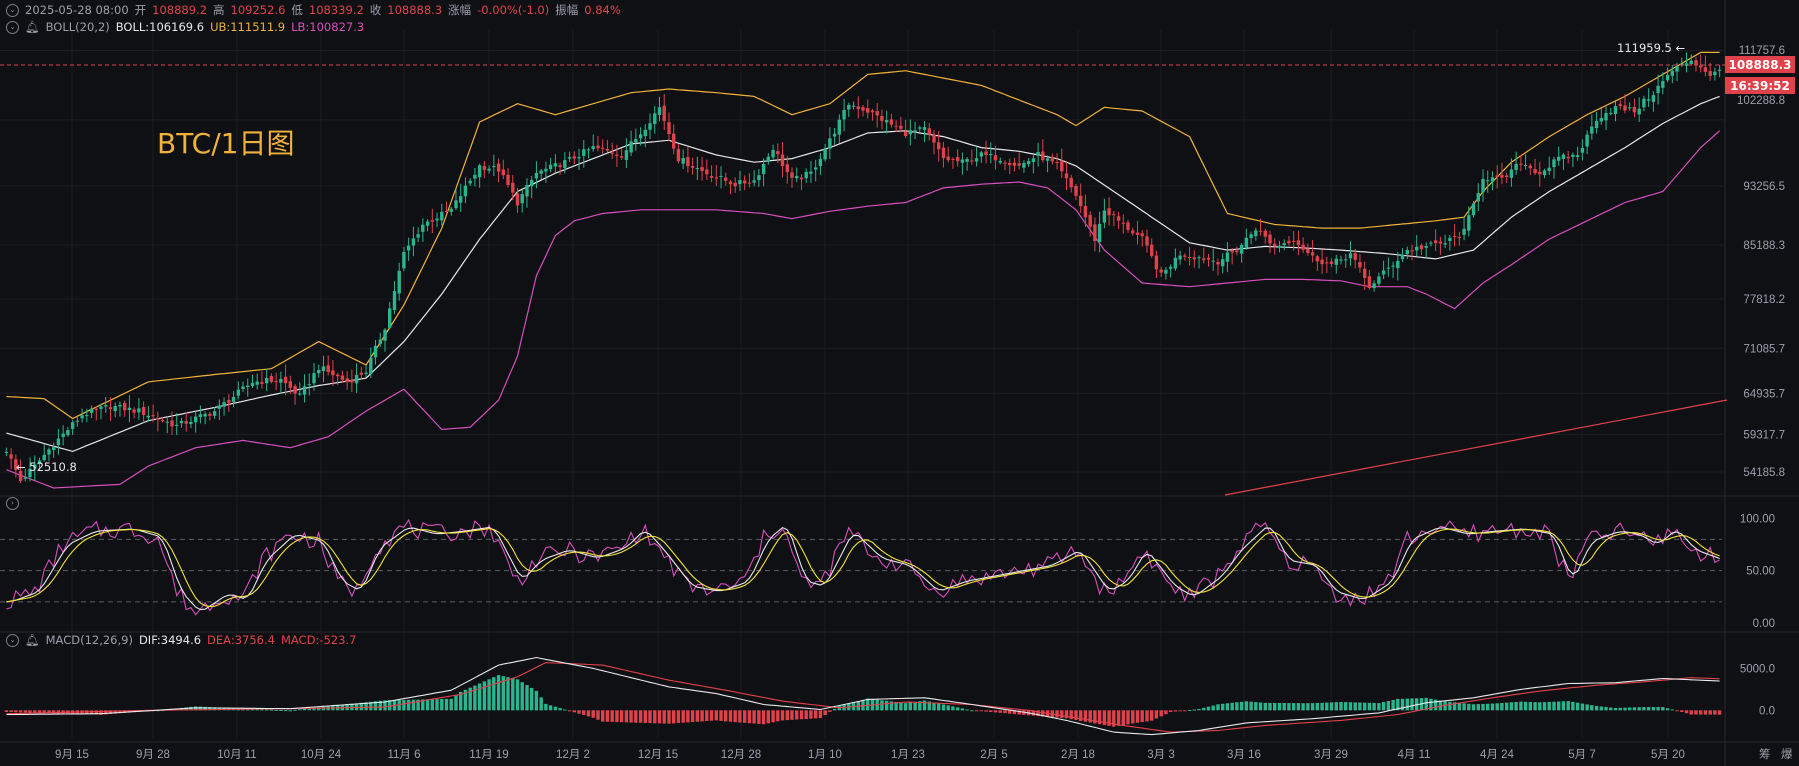 Image resolution: width=1799 pixels, height=766 pixels. I want to click on time-axis-label: 3月 16, so click(1244, 755).